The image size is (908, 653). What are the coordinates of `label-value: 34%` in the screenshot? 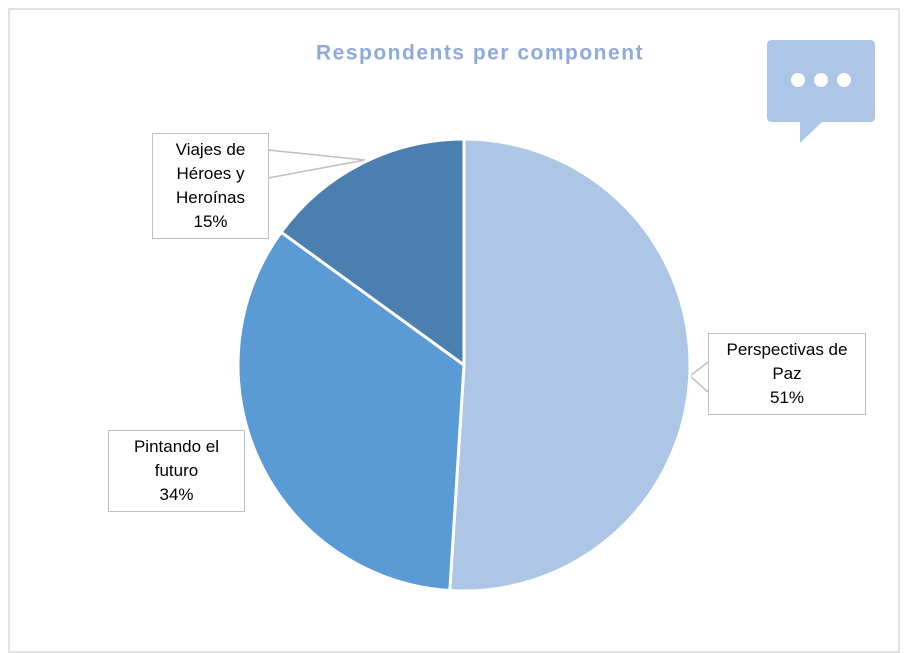 It's located at (176, 494).